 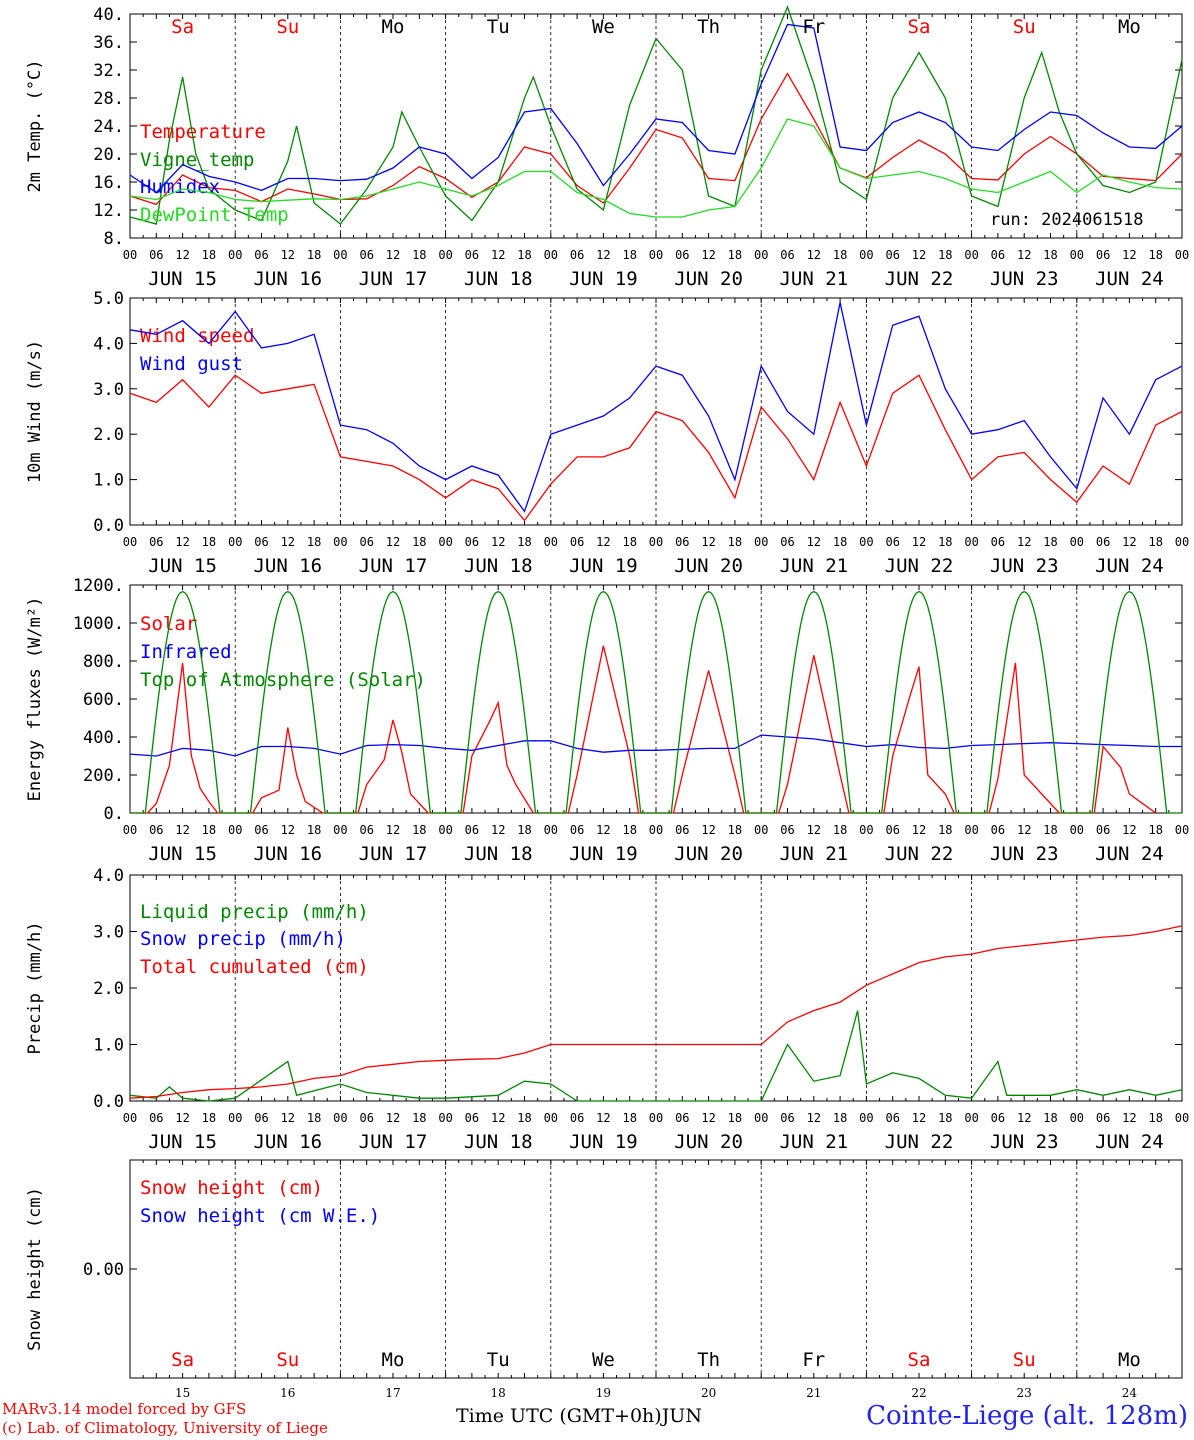 What do you see at coordinates (108, 1046) in the screenshot?
I see `y-tick-label: 1.0` at bounding box center [108, 1046].